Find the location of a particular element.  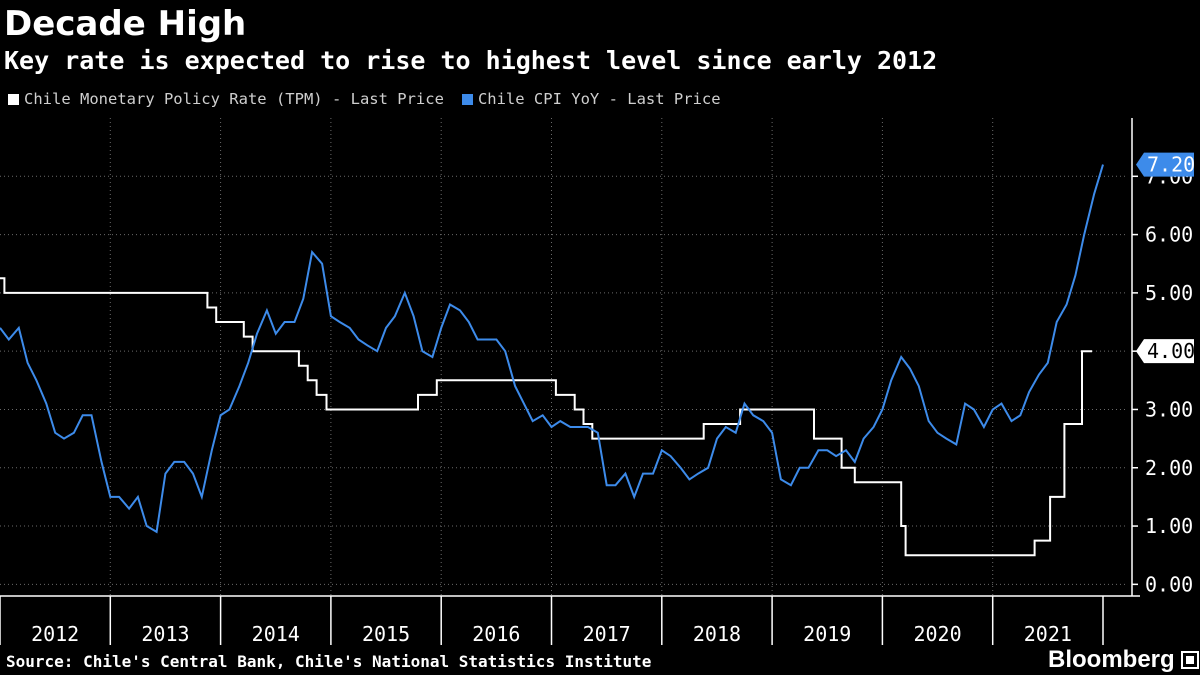

x-tick-label: 2017 is located at coordinates (607, 634).